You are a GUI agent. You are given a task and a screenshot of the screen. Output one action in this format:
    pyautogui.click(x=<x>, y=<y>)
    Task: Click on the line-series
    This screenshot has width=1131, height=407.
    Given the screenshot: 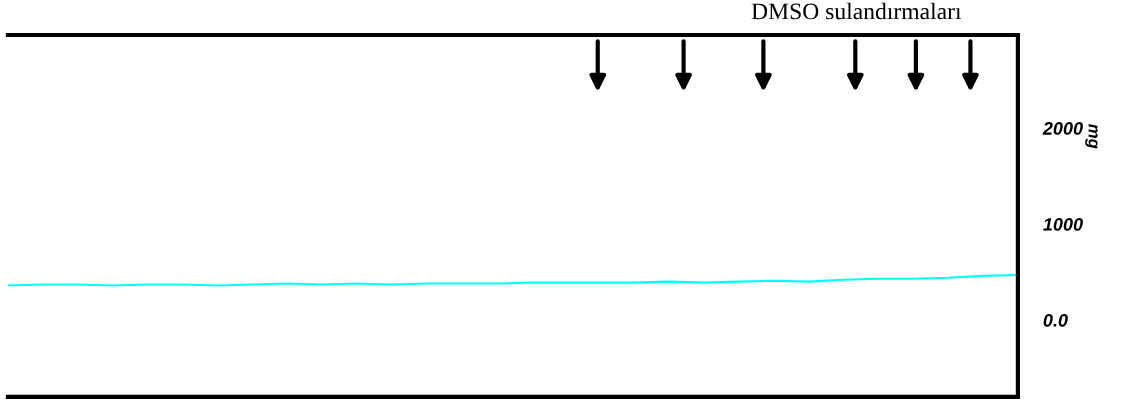 What is the action you would take?
    pyautogui.click(x=512, y=280)
    